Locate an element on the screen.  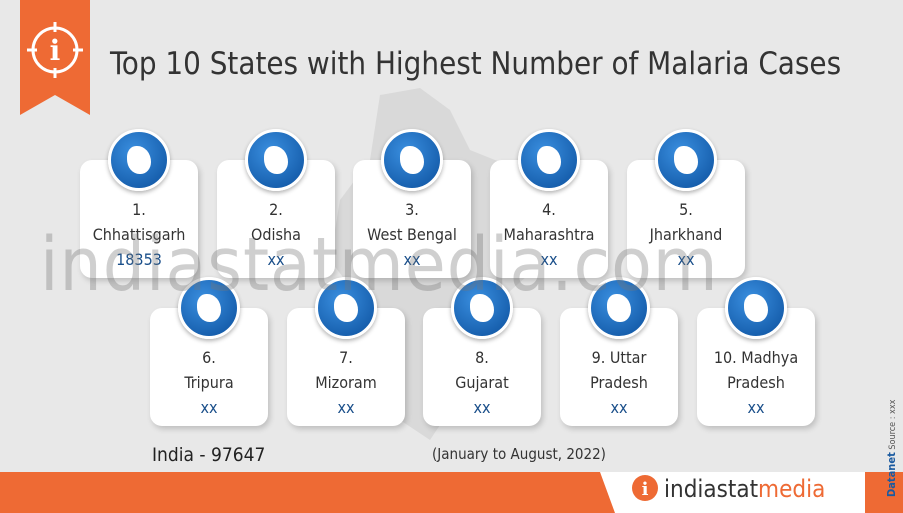
logo-part: media is located at coordinates (792, 489).